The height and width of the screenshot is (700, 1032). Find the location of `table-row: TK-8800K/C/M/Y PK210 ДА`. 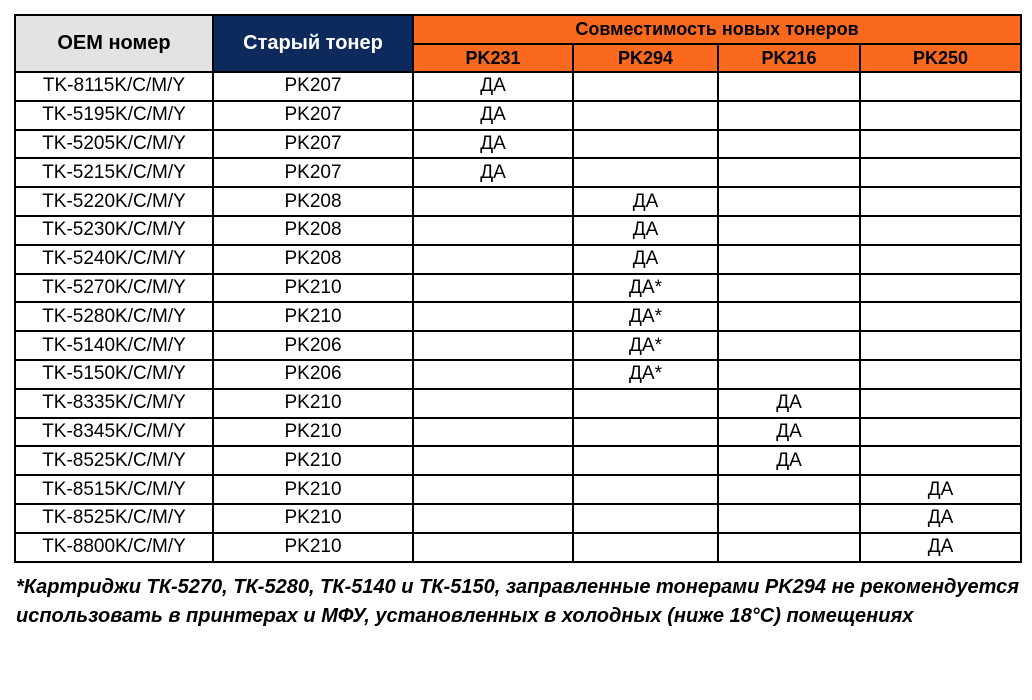

table-row: TK-8800K/C/M/Y PK210 ДА is located at coordinates (518, 547).